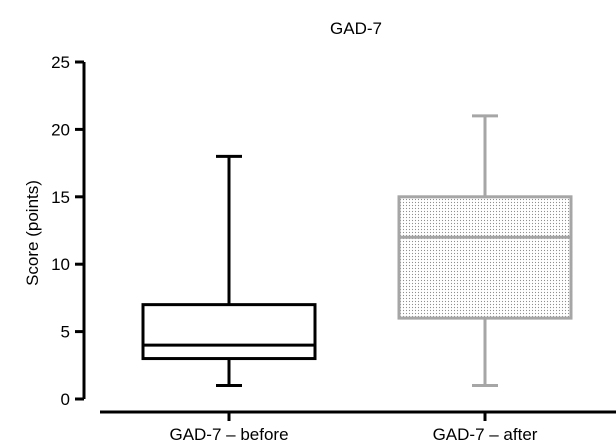  I want to click on x-tick-label-0: GAD-7 – before, so click(228, 434).